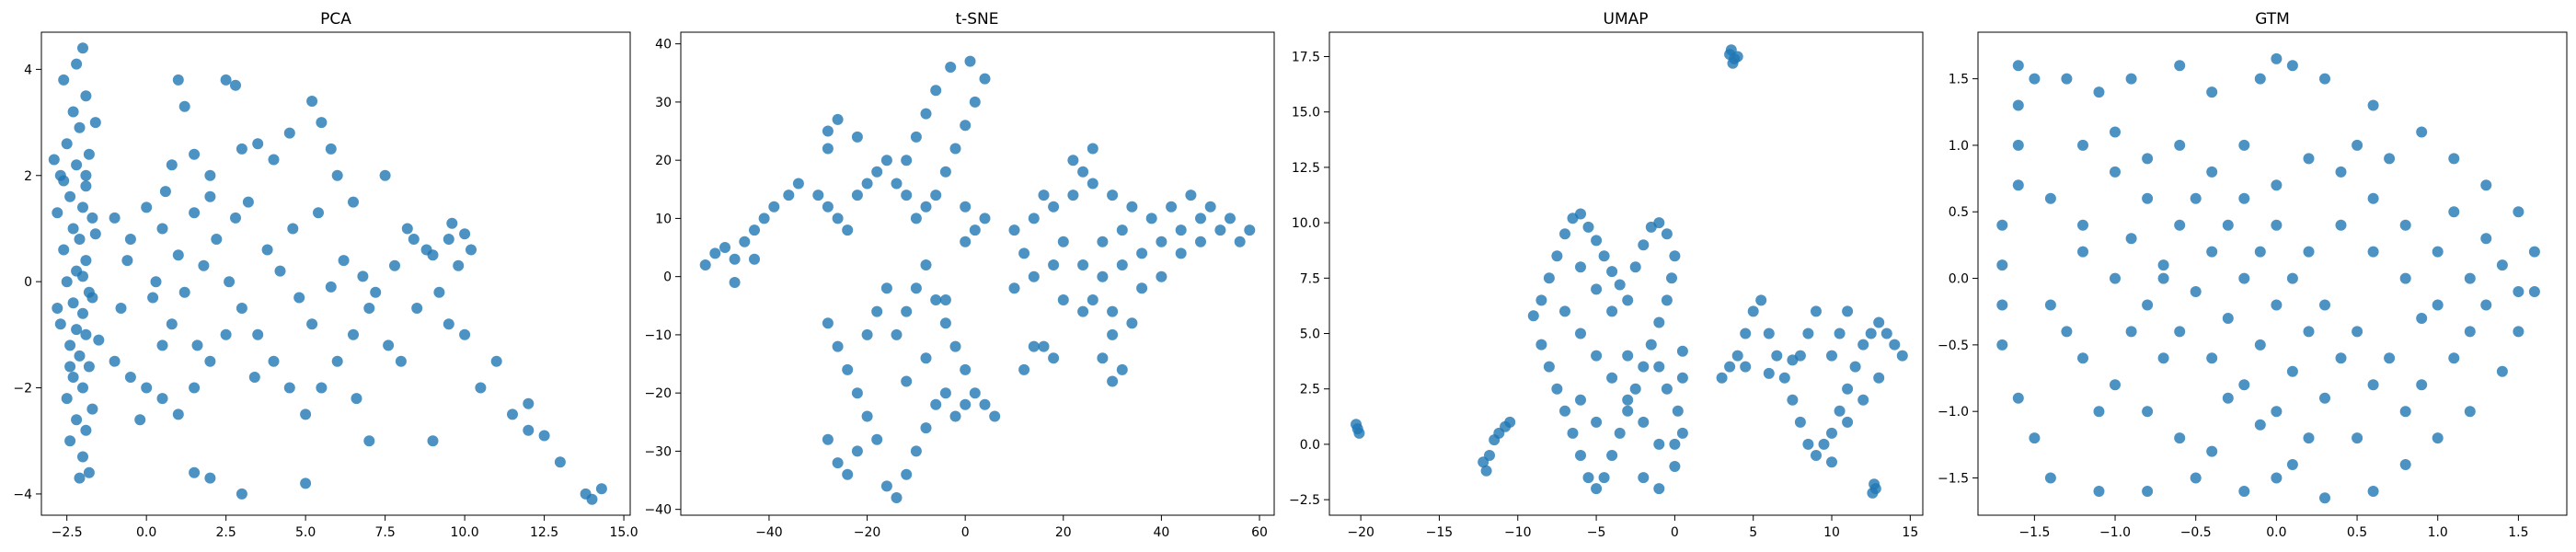 The height and width of the screenshot is (552, 2576). Describe the element at coordinates (28, 70) in the screenshot. I see `y-tick-label: 4` at that location.